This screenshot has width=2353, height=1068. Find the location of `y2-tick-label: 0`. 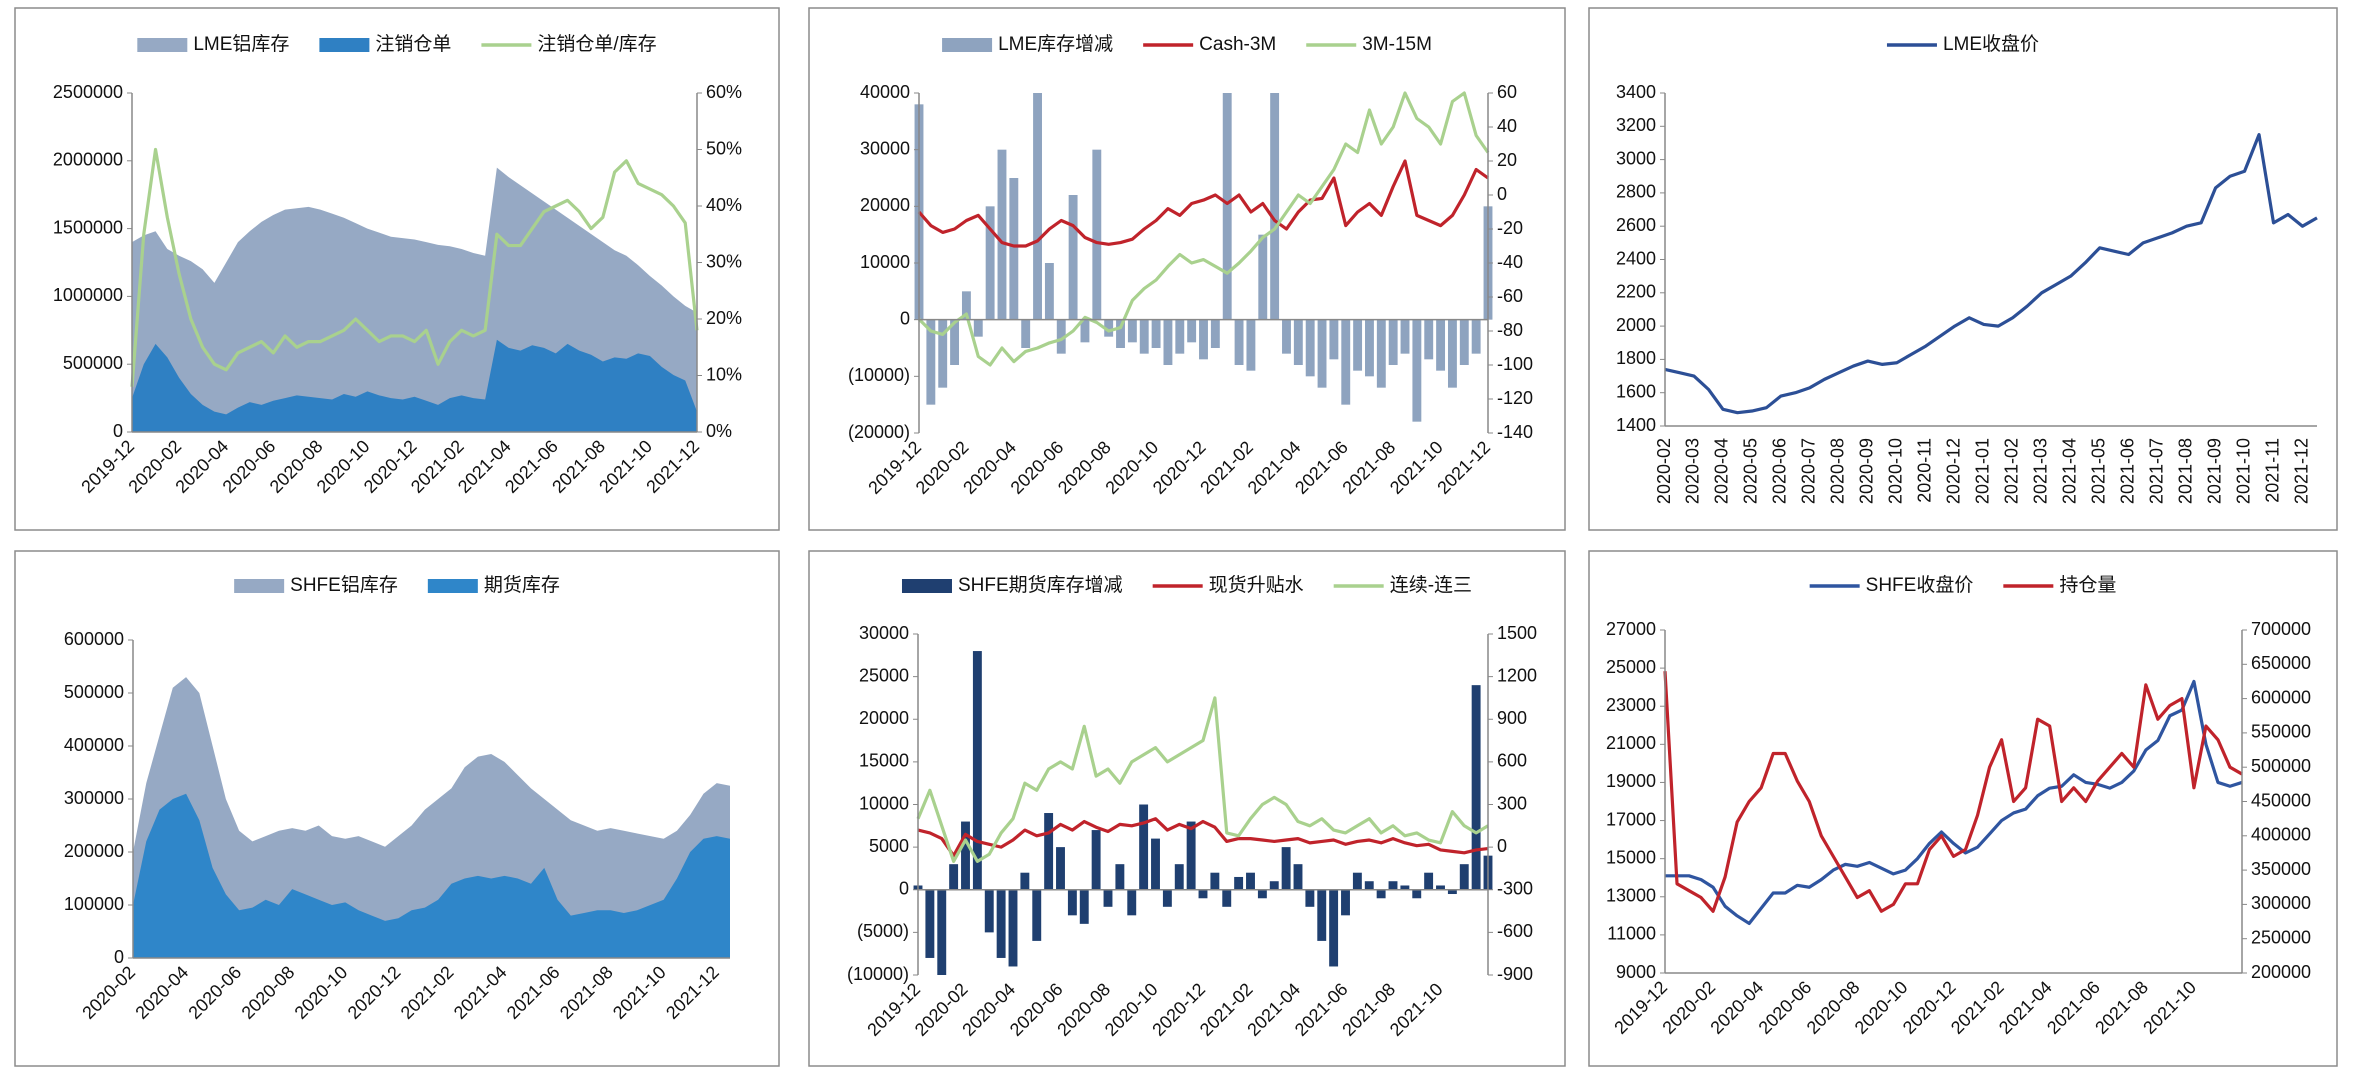

y2-tick-label: 0 is located at coordinates (1502, 846).